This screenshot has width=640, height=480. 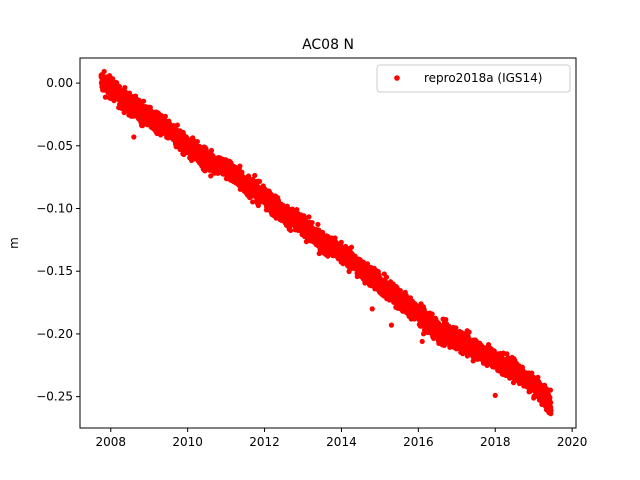 I want to click on x-axis: 2008 2010 2012 2014 2016 2018 2020, so click(x=341, y=438).